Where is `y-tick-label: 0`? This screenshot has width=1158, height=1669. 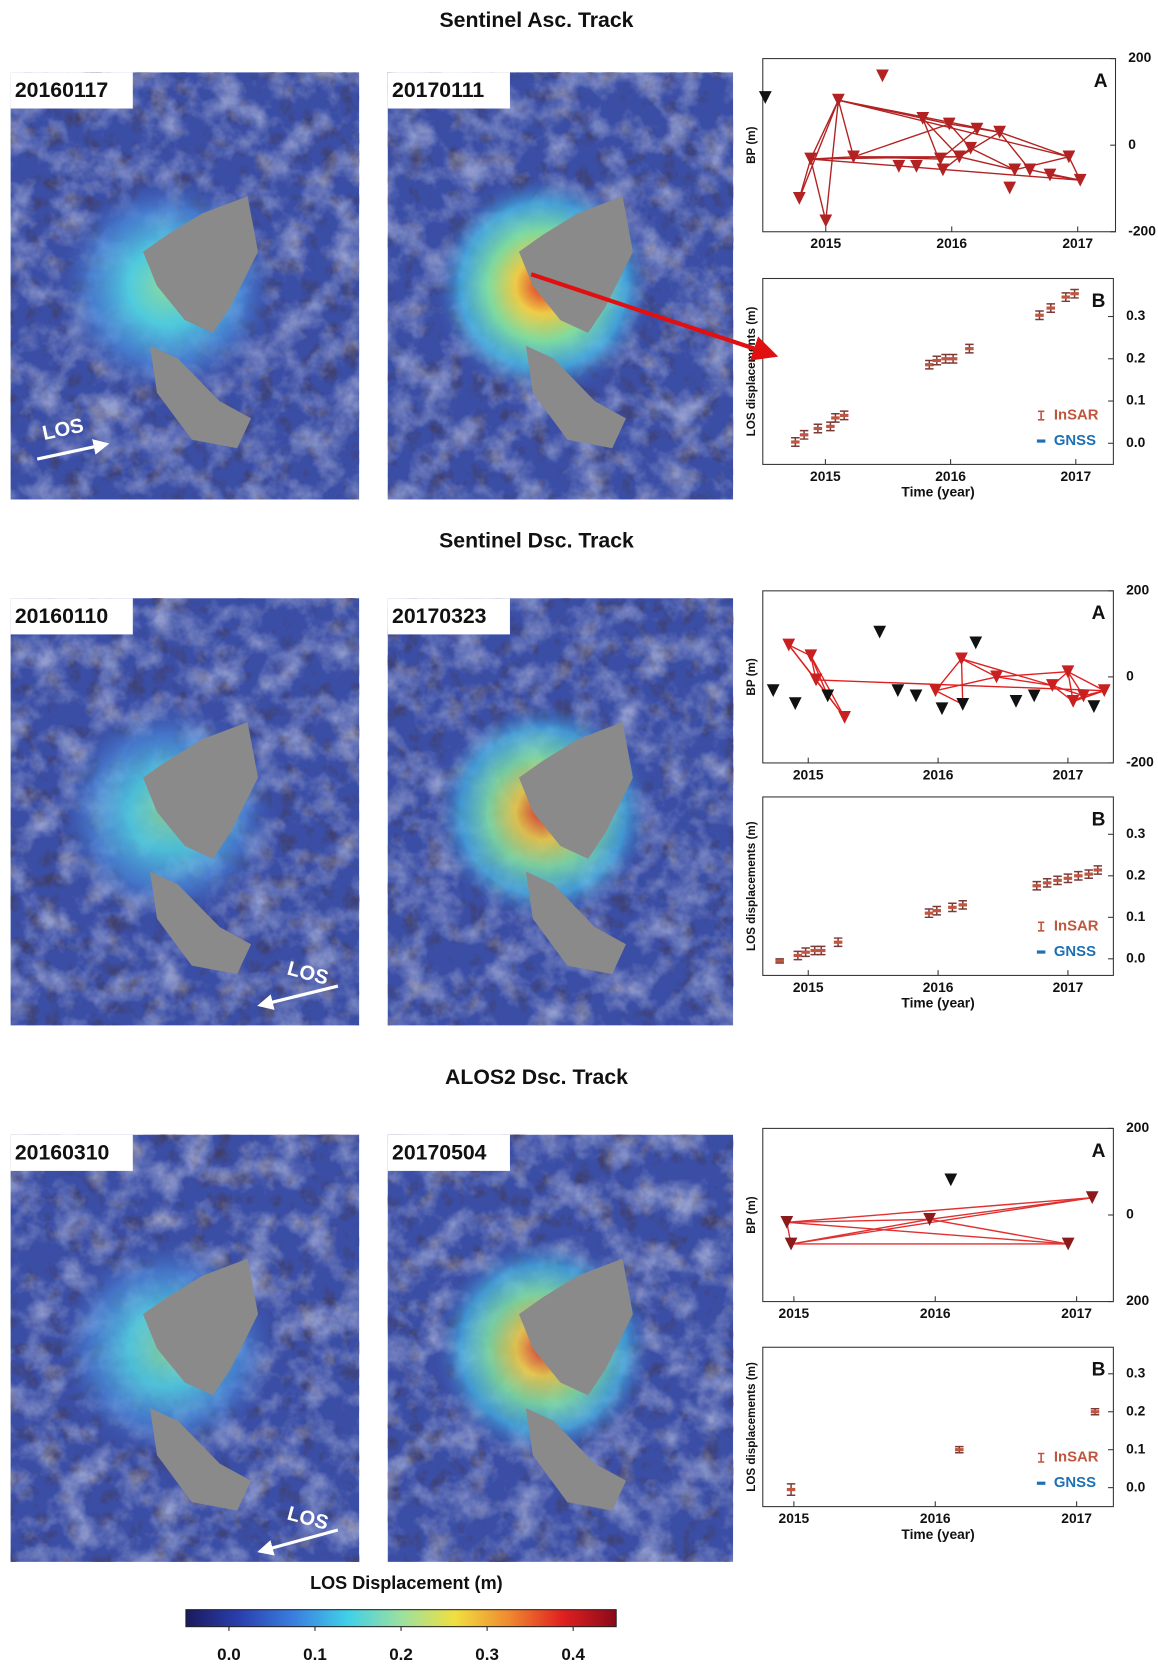
y-tick-label: 0 is located at coordinates (1130, 1214).